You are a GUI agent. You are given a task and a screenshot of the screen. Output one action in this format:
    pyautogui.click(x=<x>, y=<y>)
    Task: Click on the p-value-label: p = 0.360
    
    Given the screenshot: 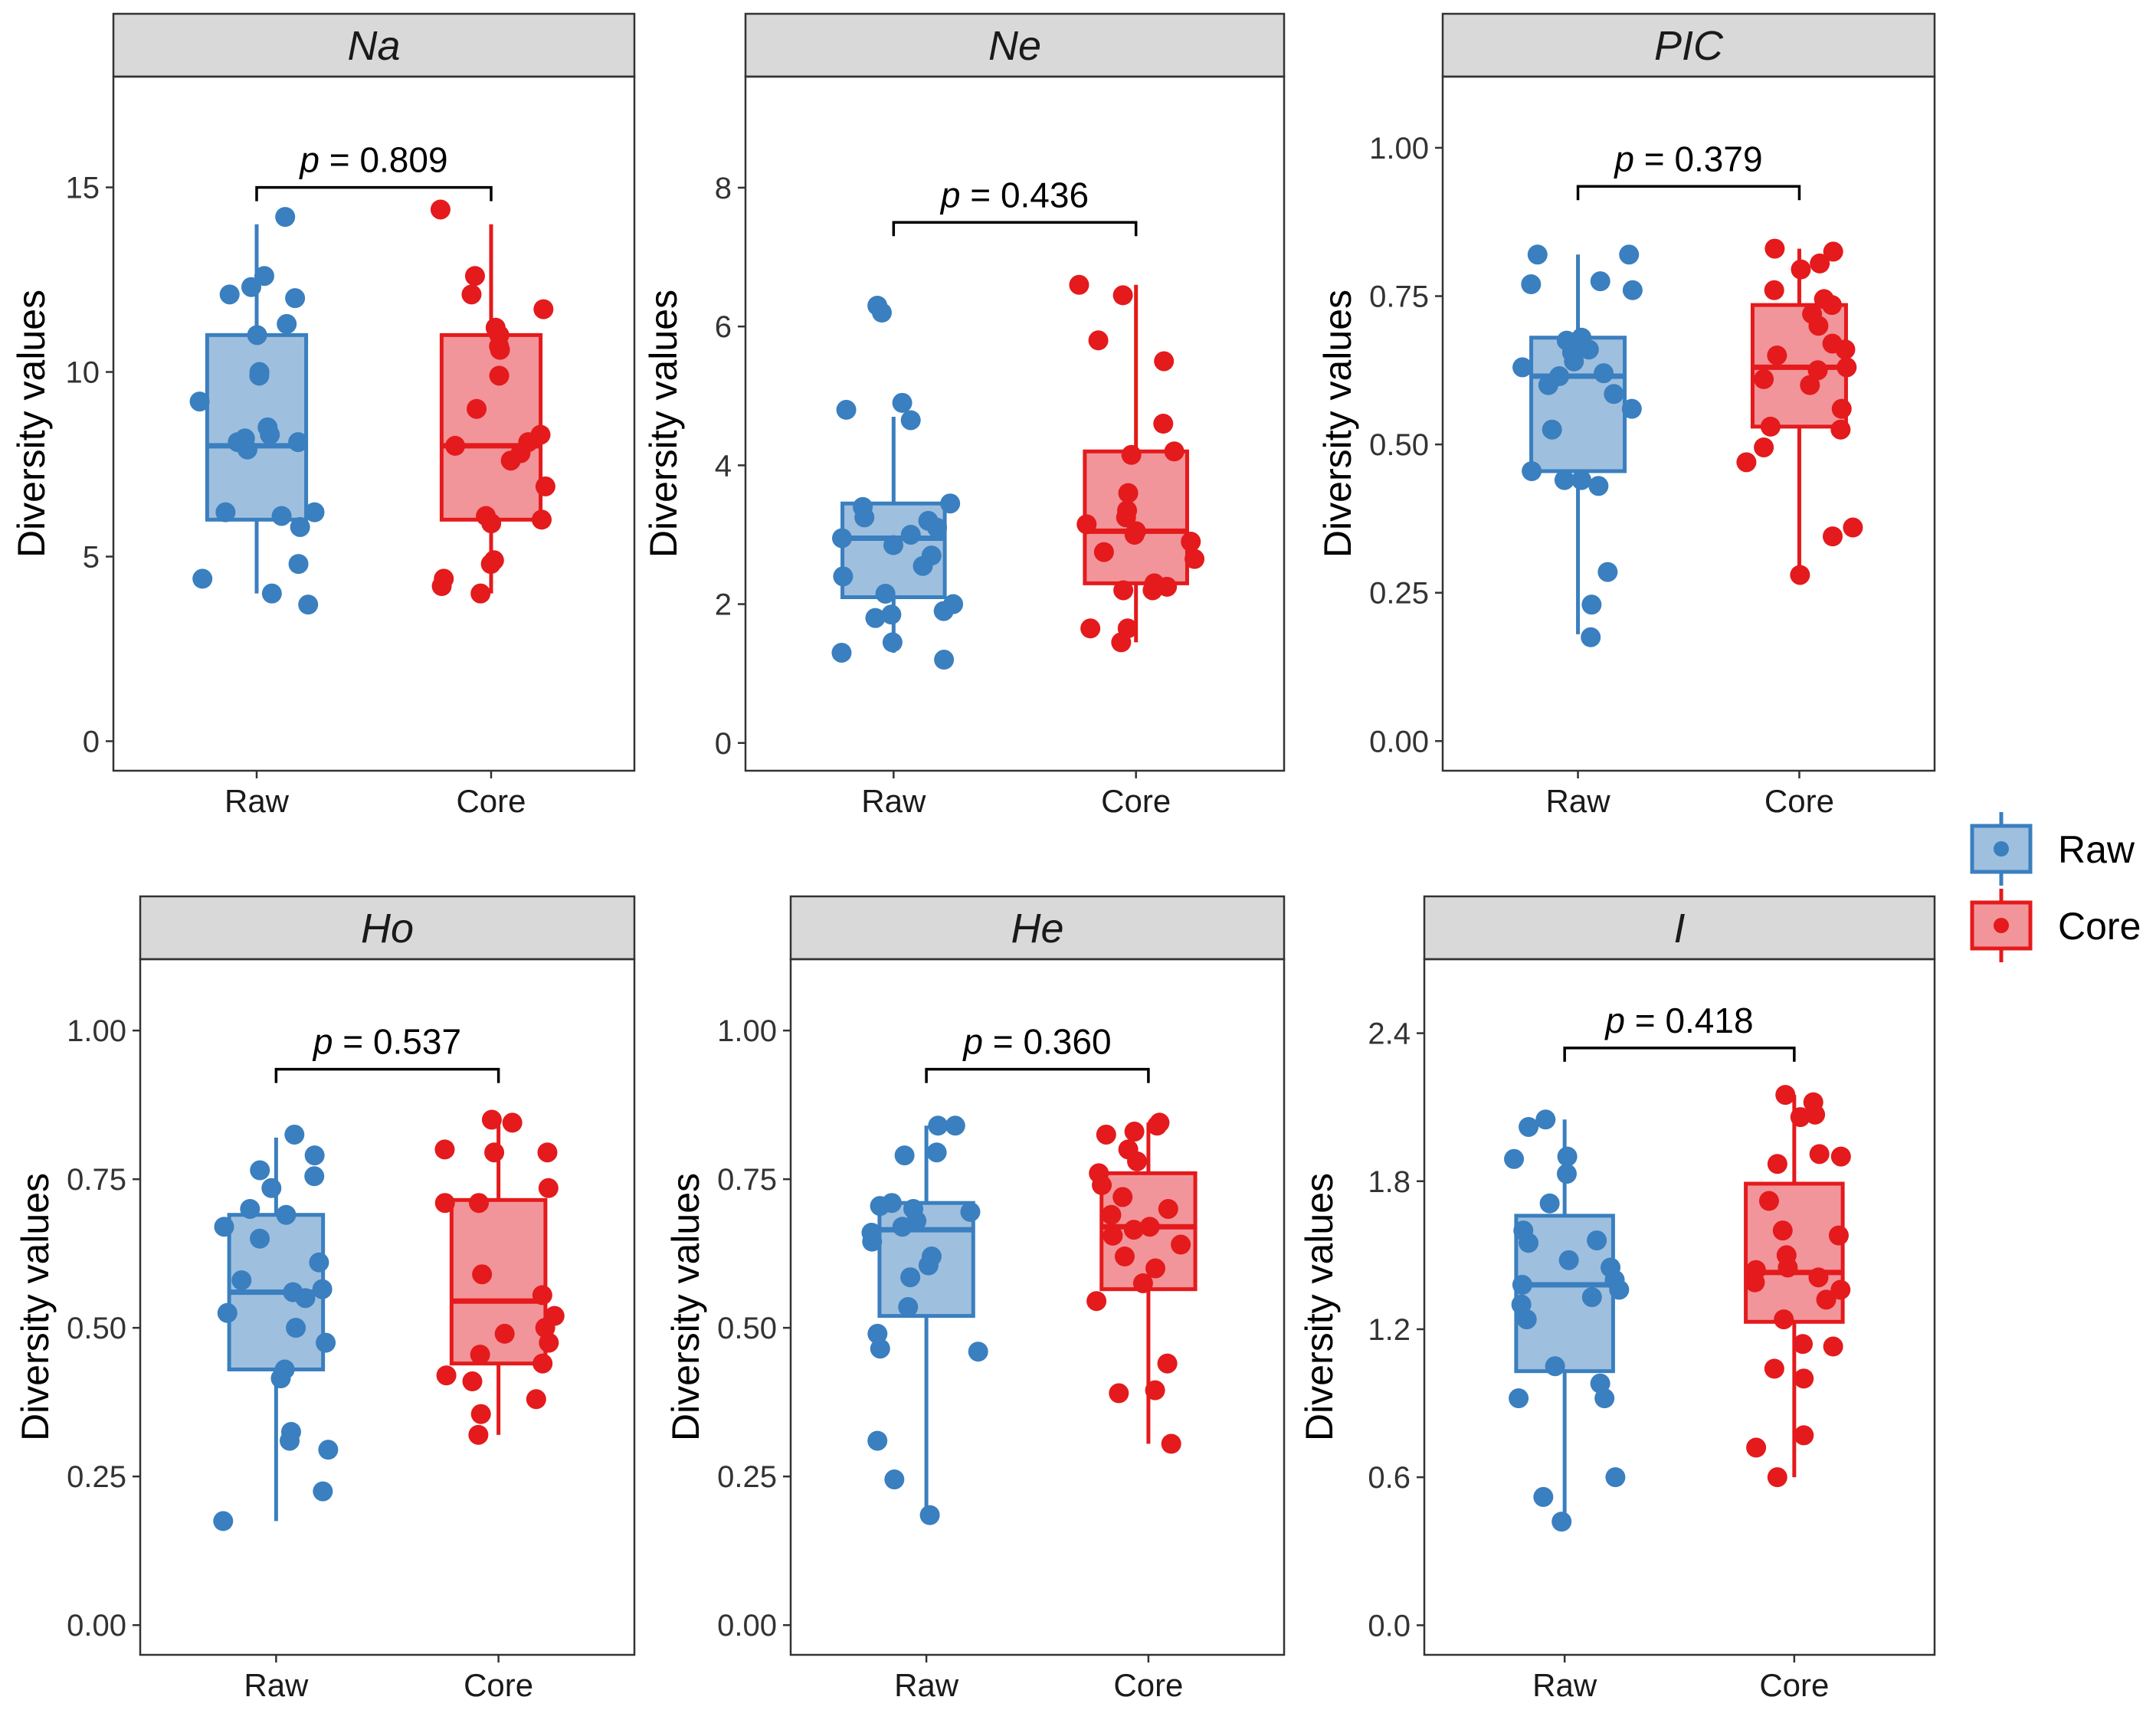 What is the action you would take?
    pyautogui.click(x=1036, y=1042)
    